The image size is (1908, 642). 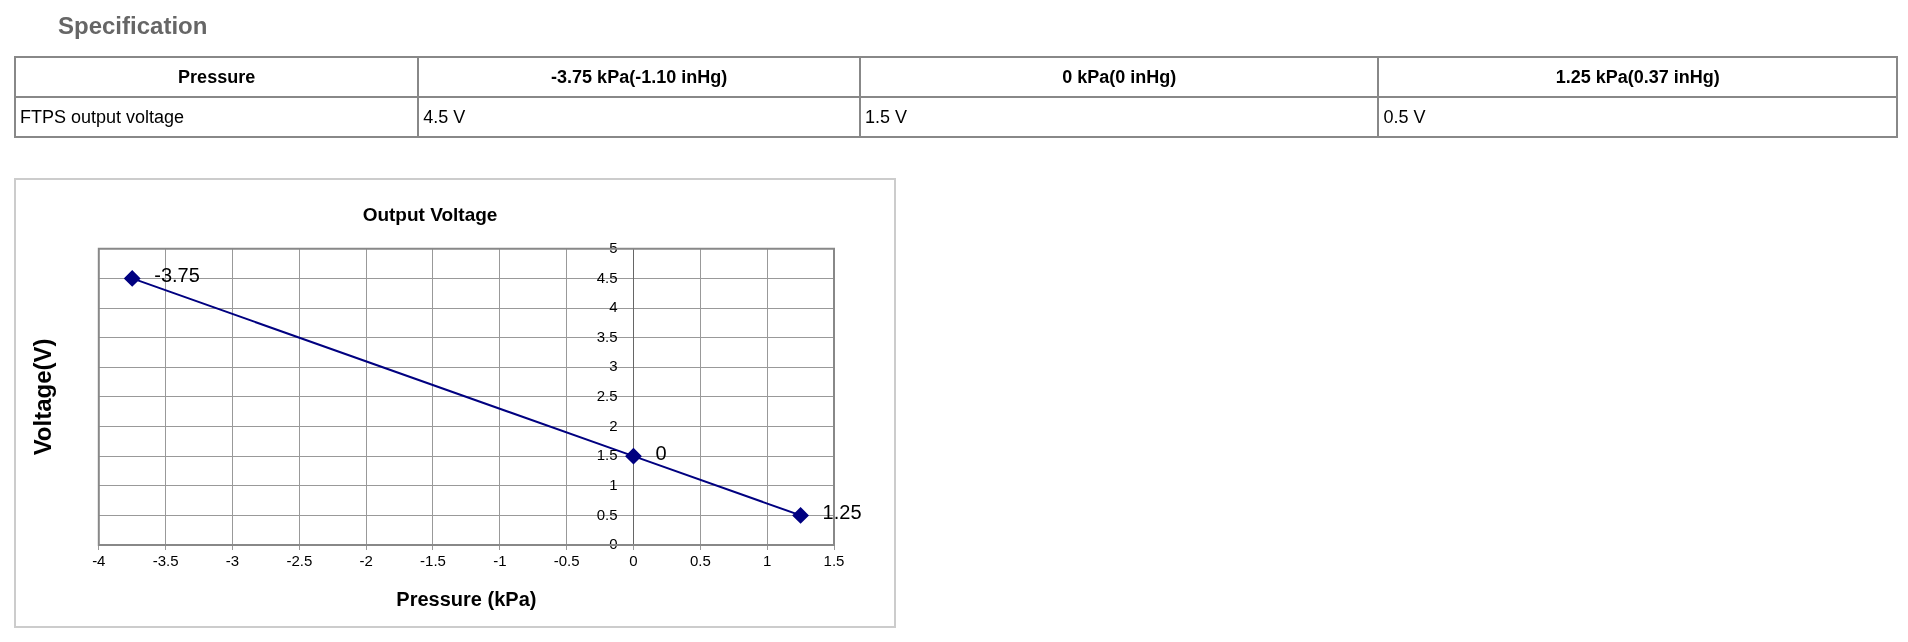 I want to click on x-tick-label: -3, so click(x=232, y=561).